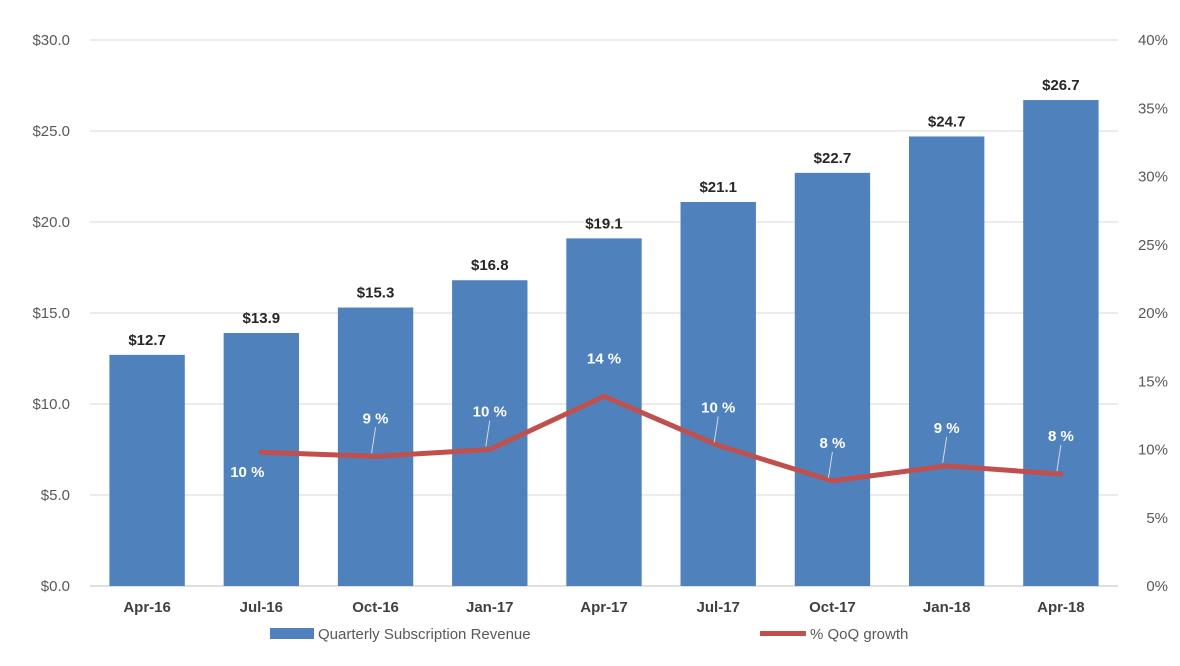 The height and width of the screenshot is (666, 1180). What do you see at coordinates (1157, 518) in the screenshot?
I see `right-tick-label: 5%` at bounding box center [1157, 518].